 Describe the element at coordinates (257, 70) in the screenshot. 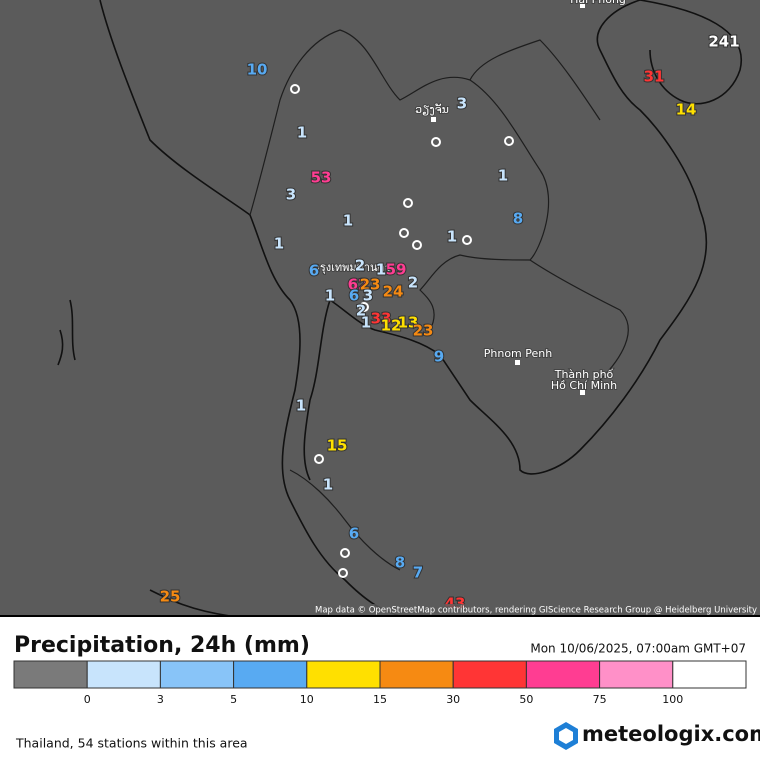

I see `station-value: 10` at that location.